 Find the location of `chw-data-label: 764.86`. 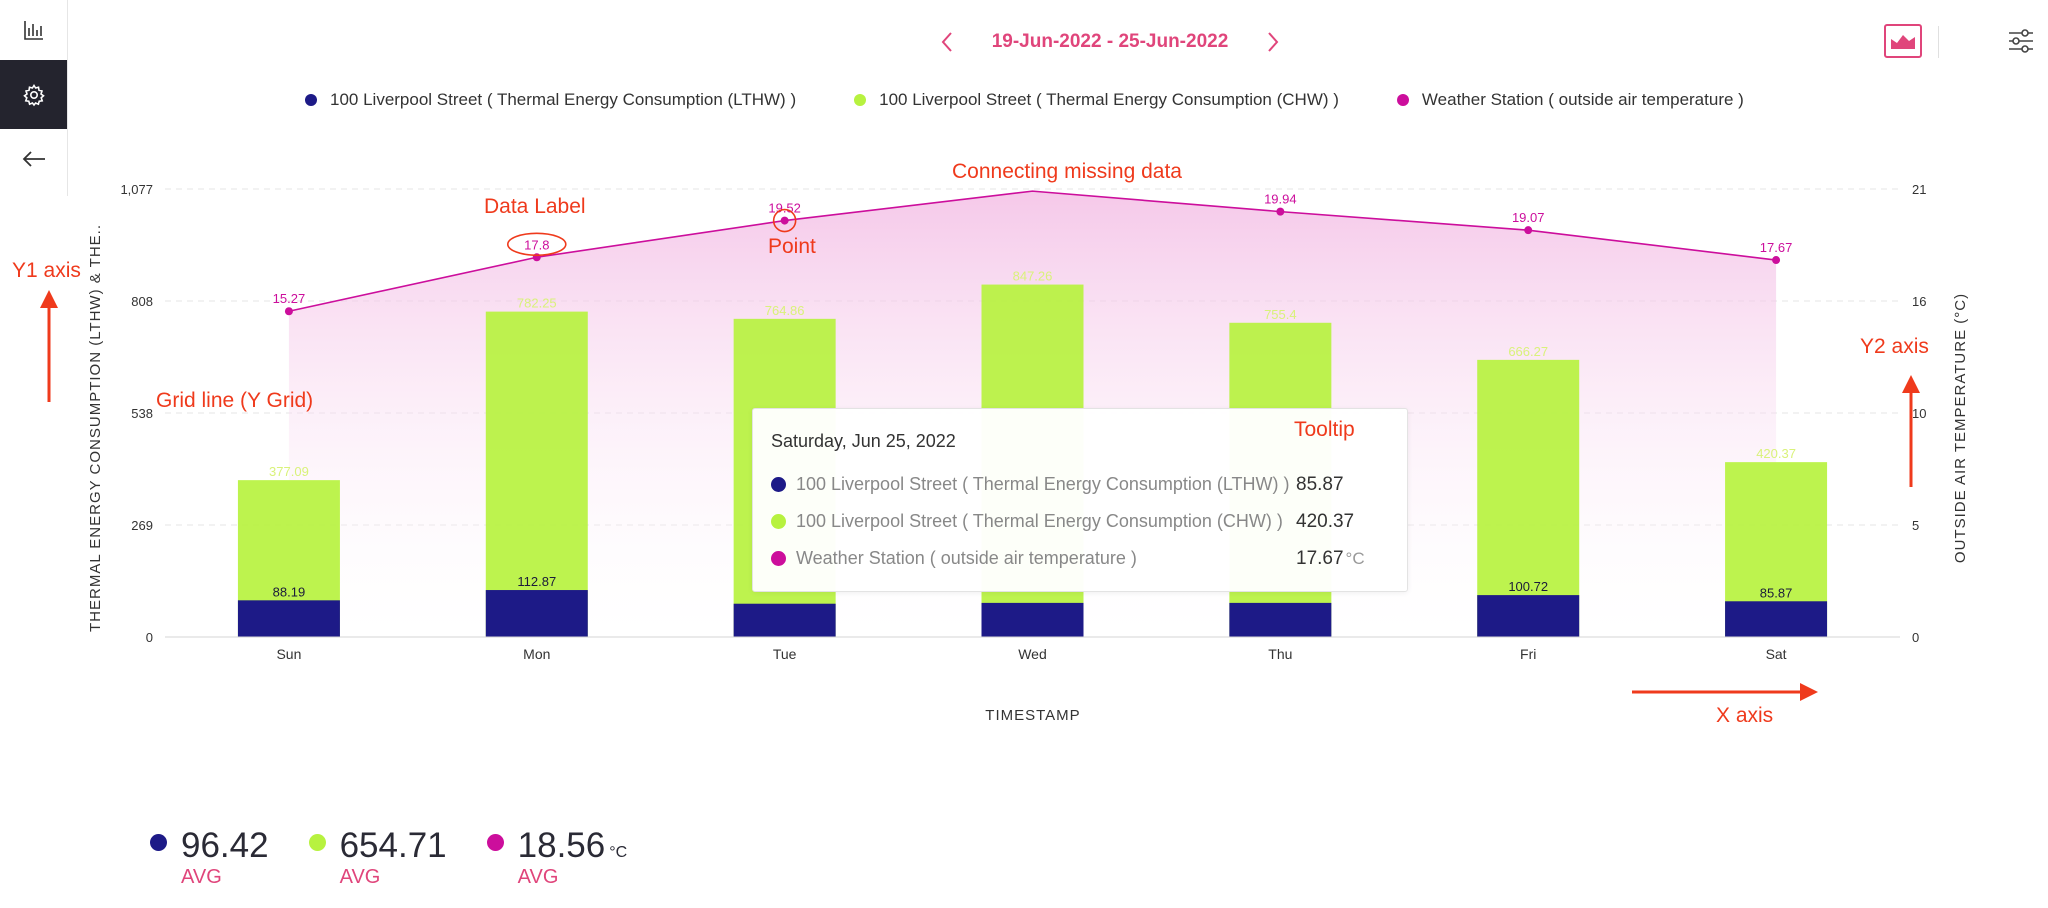

chw-data-label: 764.86 is located at coordinates (785, 310).